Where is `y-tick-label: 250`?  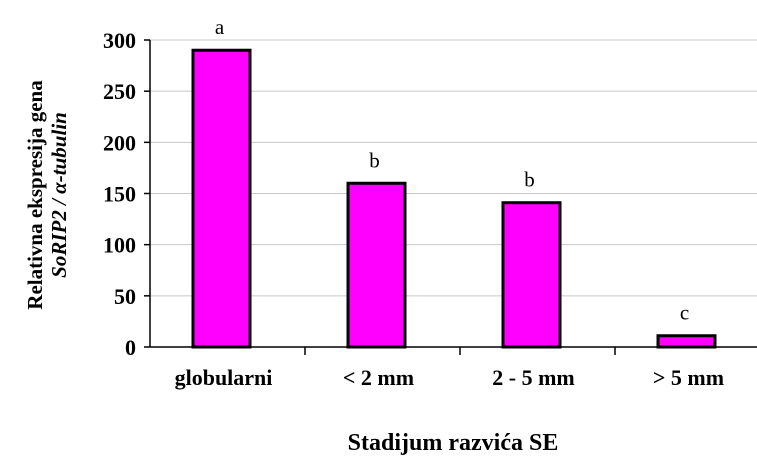
y-tick-label: 250 is located at coordinates (119, 91).